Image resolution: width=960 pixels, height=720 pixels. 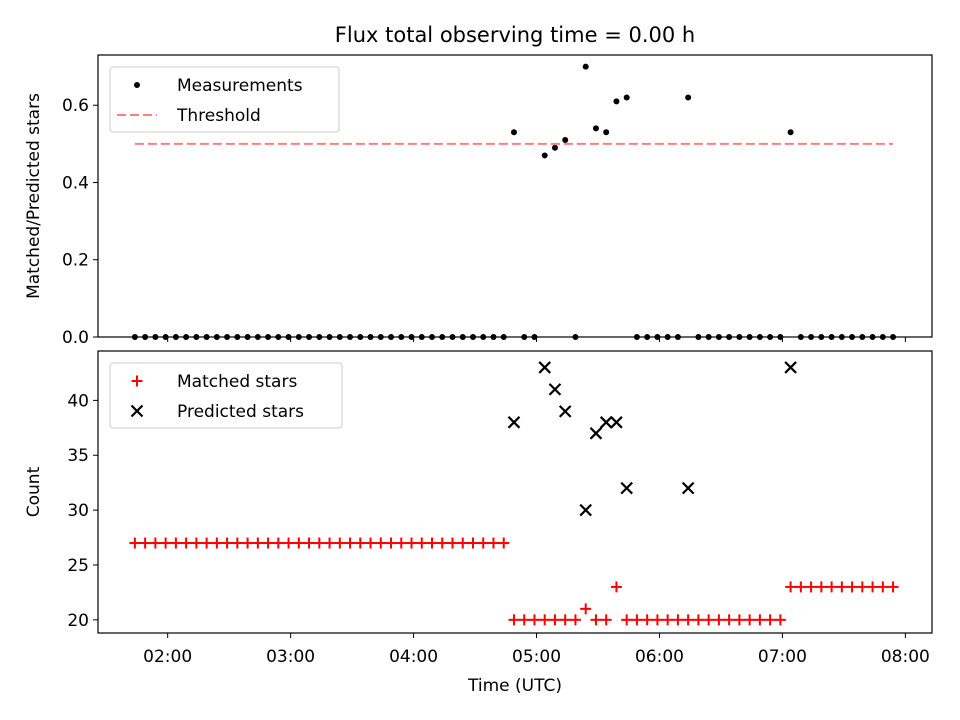 What do you see at coordinates (240, 86) in the screenshot?
I see `legend-label: Measurements` at bounding box center [240, 86].